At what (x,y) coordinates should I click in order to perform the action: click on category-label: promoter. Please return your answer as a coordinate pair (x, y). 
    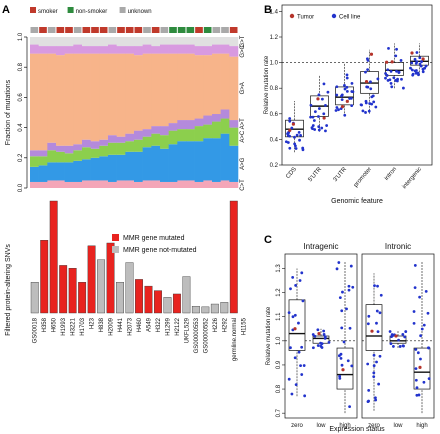
    Looking at the image, I should click on (363, 177).